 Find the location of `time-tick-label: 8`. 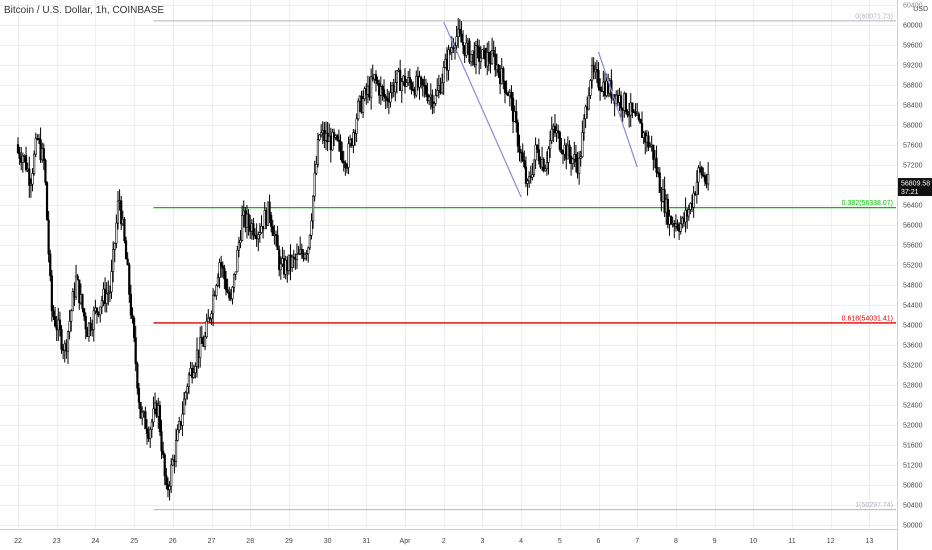

time-tick-label: 8 is located at coordinates (676, 541).